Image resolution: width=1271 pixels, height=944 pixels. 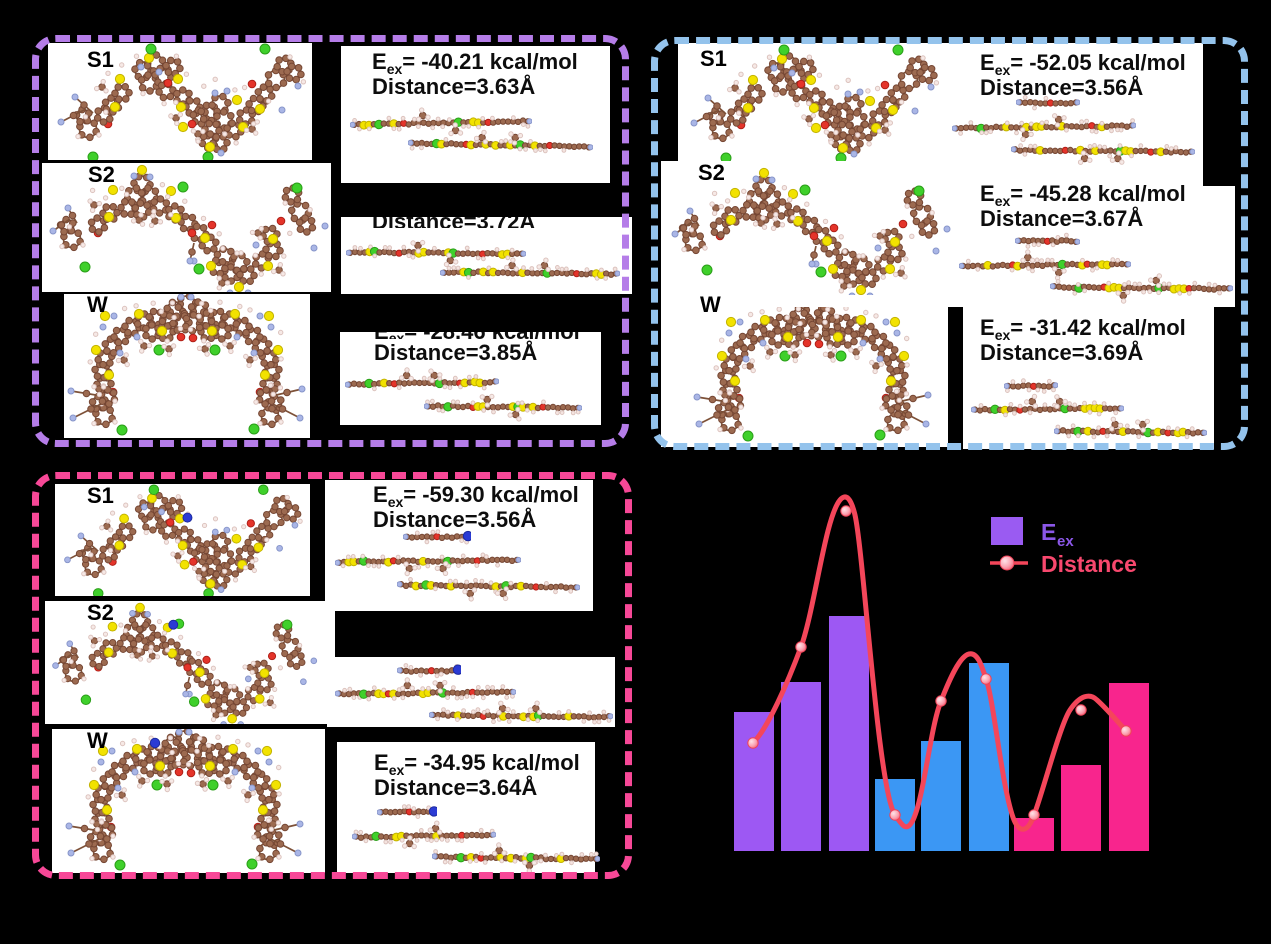 What do you see at coordinates (1048, 532) in the screenshot?
I see `svg-text: E` at bounding box center [1048, 532].